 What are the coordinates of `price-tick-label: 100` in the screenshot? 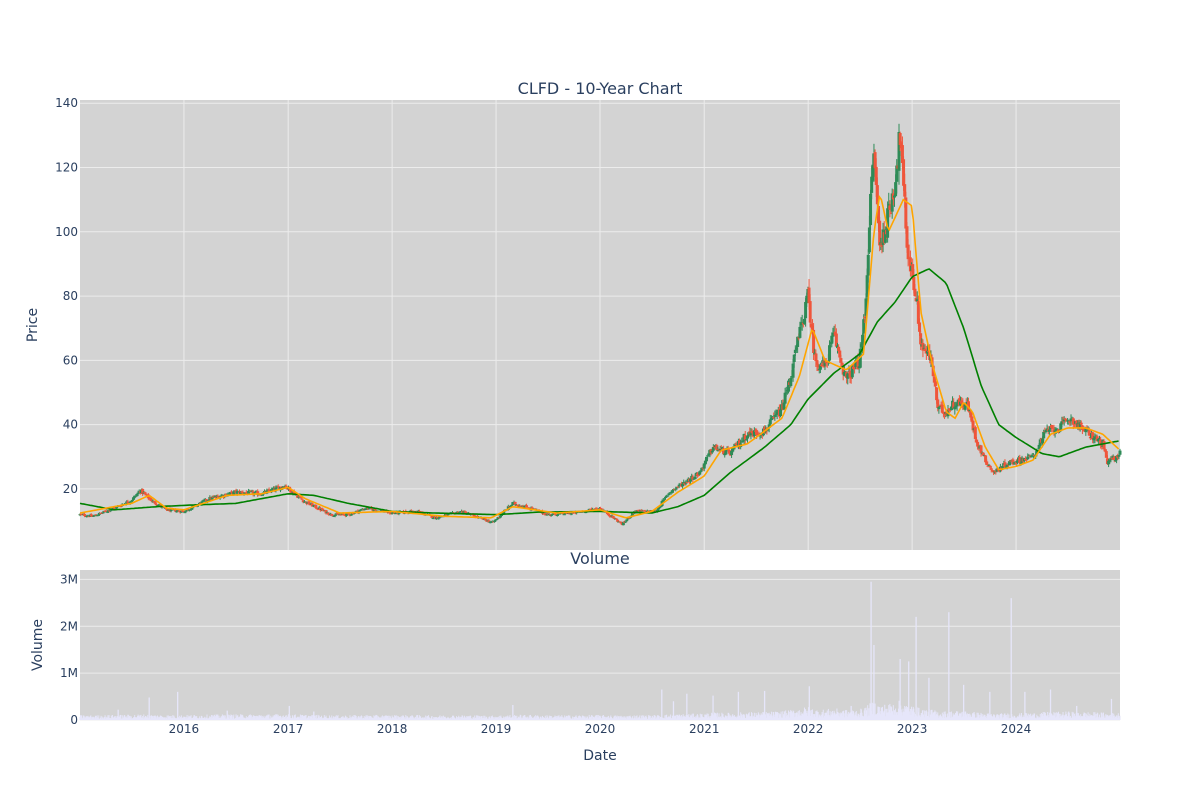 It's located at (66, 232).